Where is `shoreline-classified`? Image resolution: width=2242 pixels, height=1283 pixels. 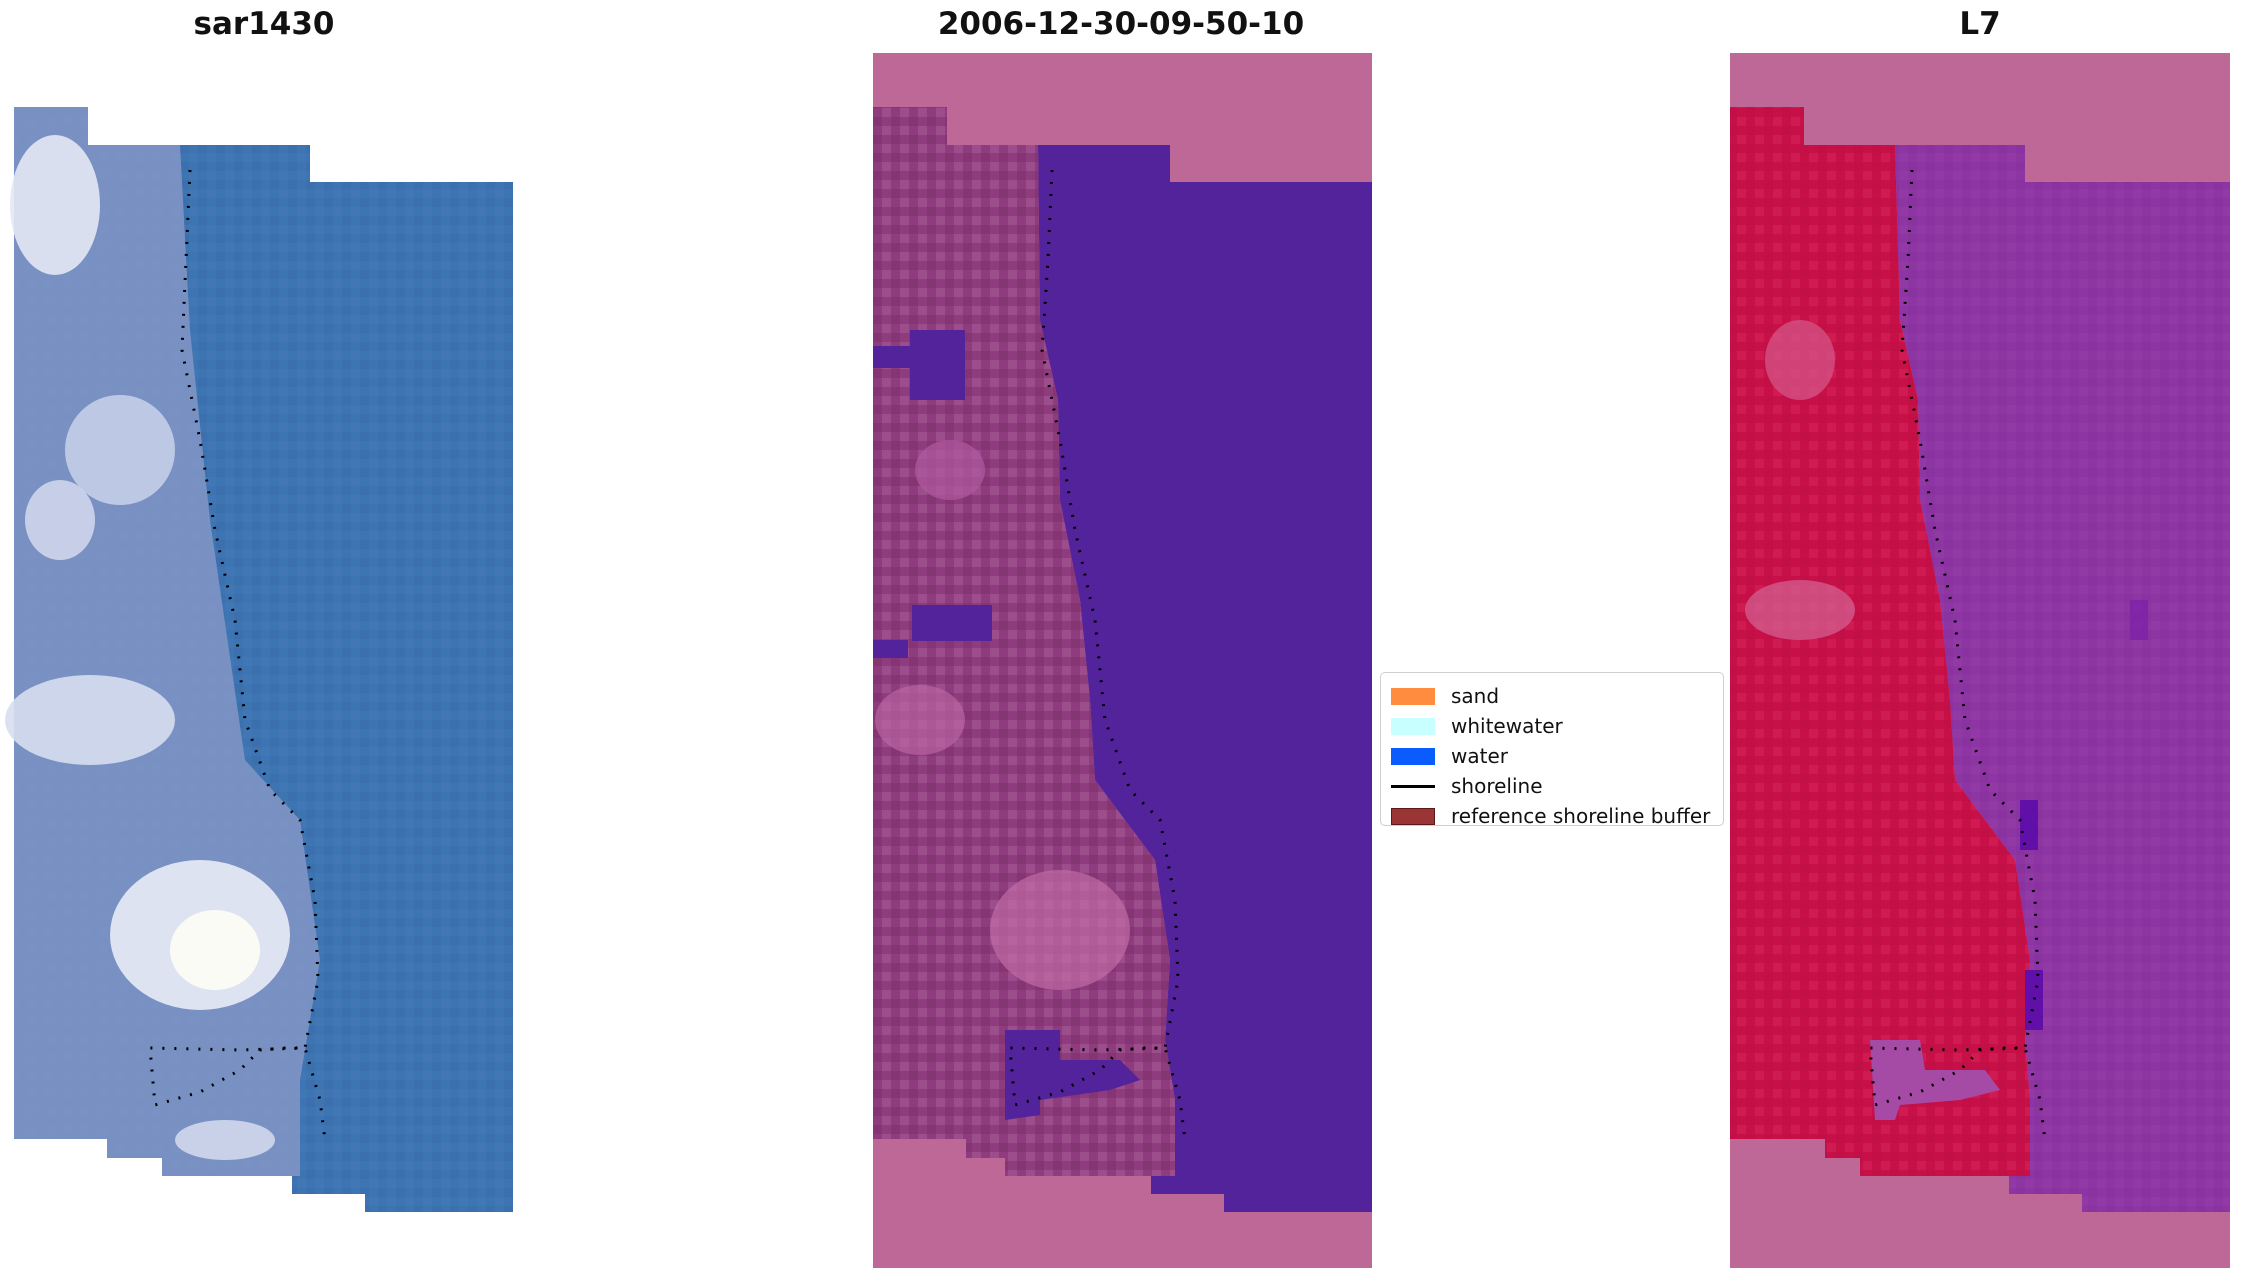 shoreline-classified is located at coordinates (1097, 655).